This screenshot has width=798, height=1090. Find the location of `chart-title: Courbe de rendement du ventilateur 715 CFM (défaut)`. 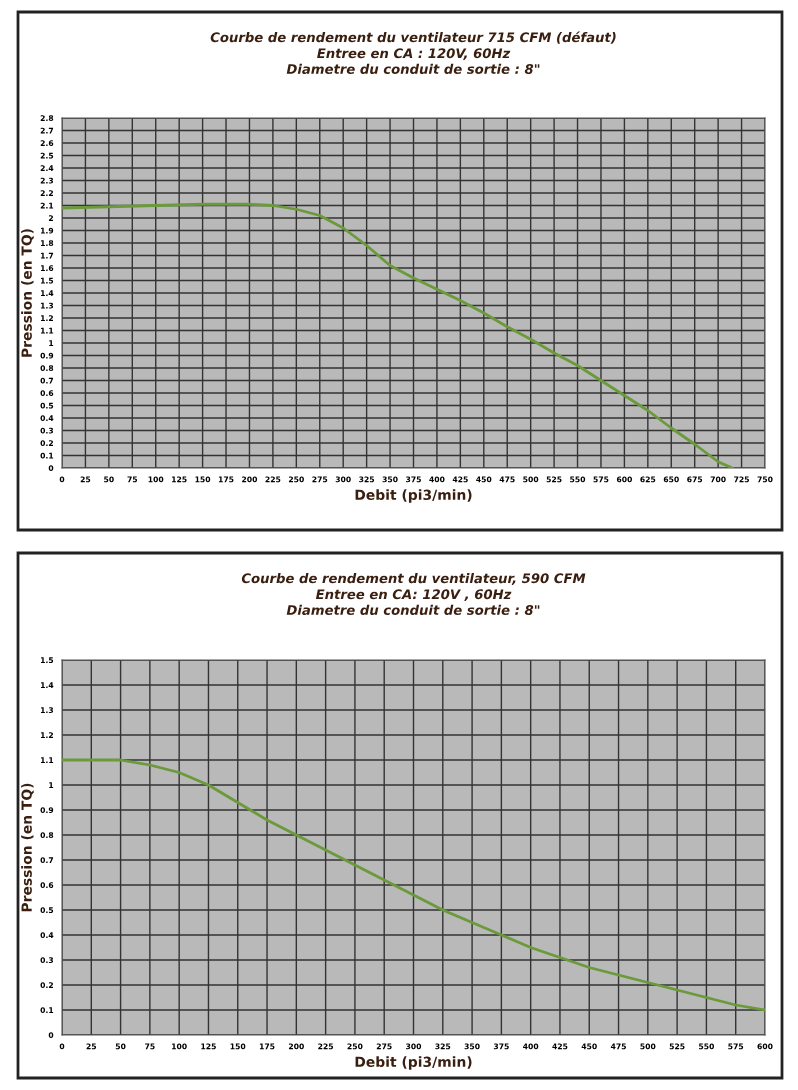

chart-title: Courbe de rendement du ventilateur 715 CFM (défaut) is located at coordinates (413, 37).